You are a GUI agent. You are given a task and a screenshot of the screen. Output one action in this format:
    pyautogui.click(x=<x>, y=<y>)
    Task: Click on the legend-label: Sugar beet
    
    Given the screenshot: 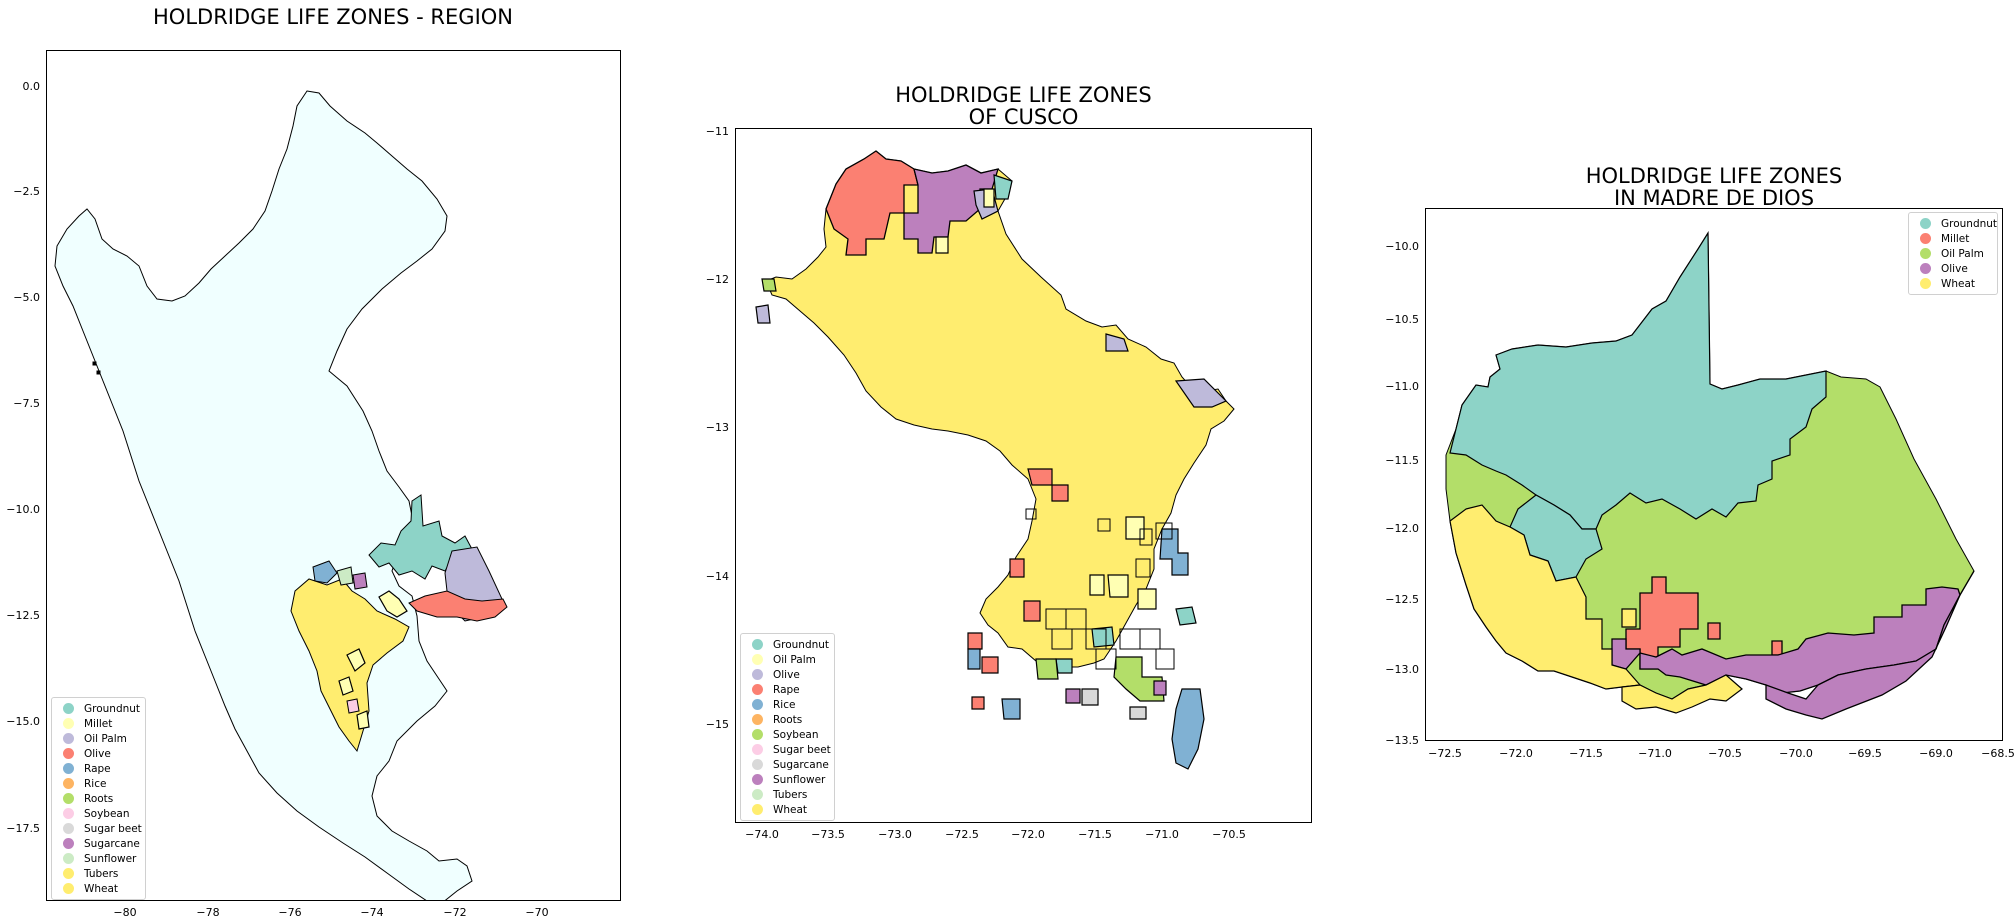 What is the action you would take?
    pyautogui.click(x=802, y=749)
    